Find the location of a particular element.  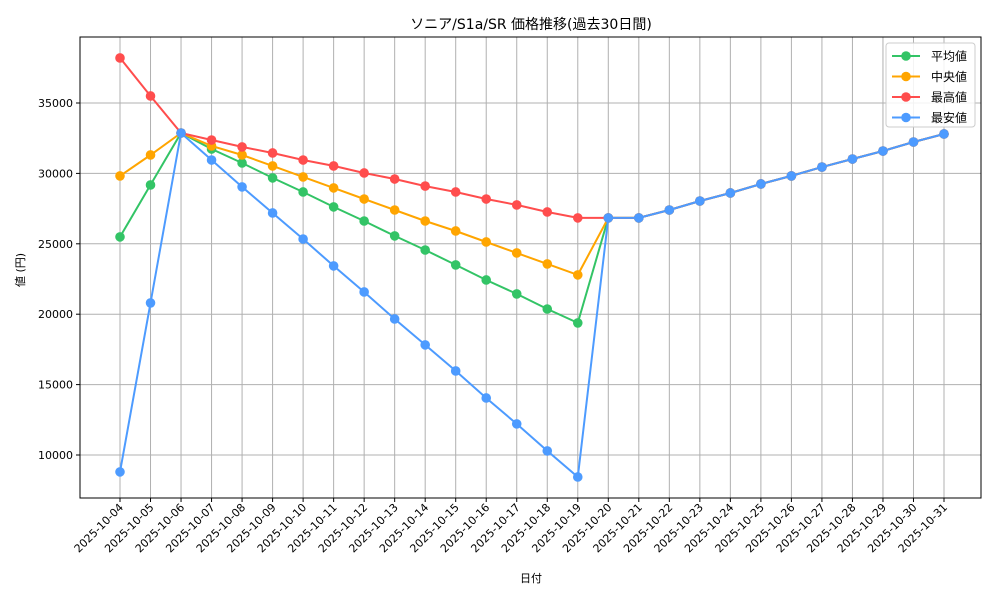

chart-title: ソニア/S1a/SR 価格推移(過去30日間) is located at coordinates (531, 25).